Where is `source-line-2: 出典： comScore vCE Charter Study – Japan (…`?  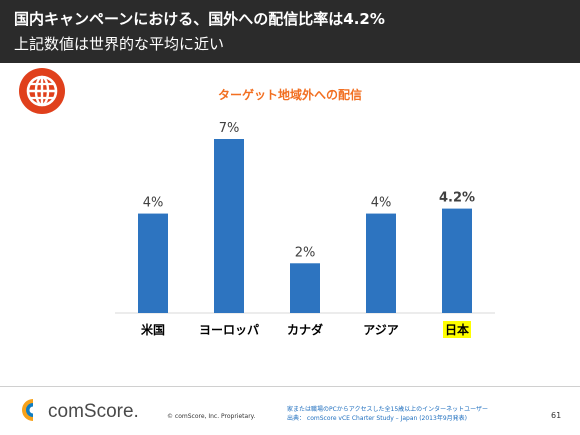
source-line-2: 出典： comScore vCE Charter Study – Japan (… is located at coordinates (377, 418).